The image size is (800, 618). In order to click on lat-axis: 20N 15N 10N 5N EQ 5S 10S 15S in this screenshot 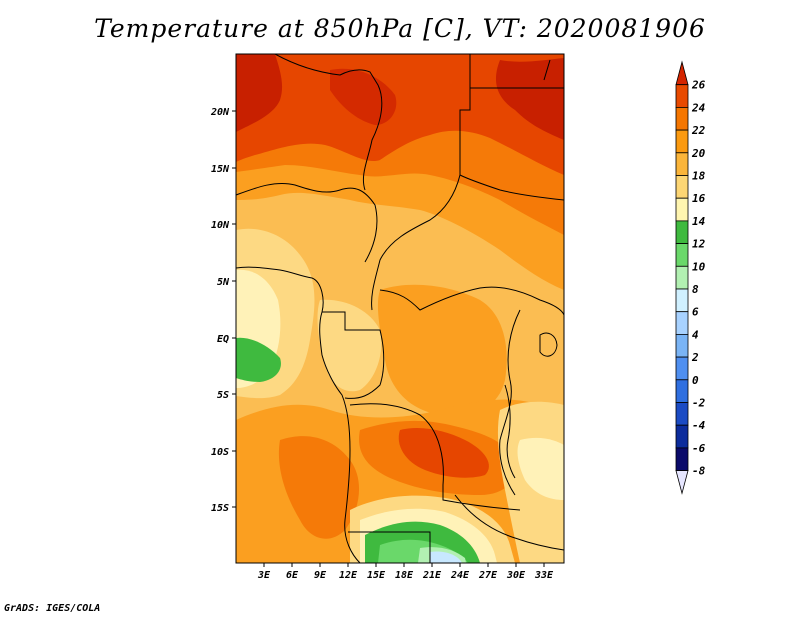, I will do `click(223, 310)`.